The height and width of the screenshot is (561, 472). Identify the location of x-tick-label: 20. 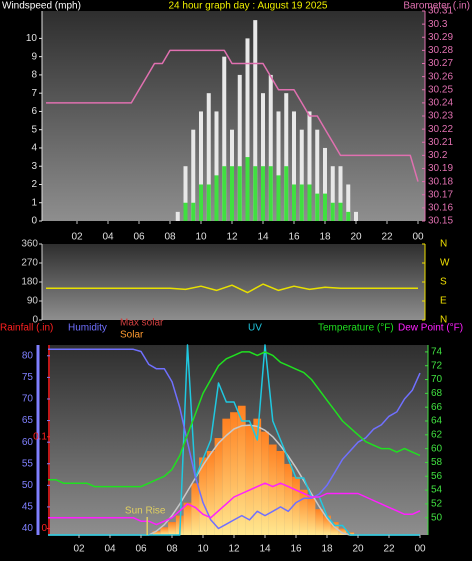
(356, 237).